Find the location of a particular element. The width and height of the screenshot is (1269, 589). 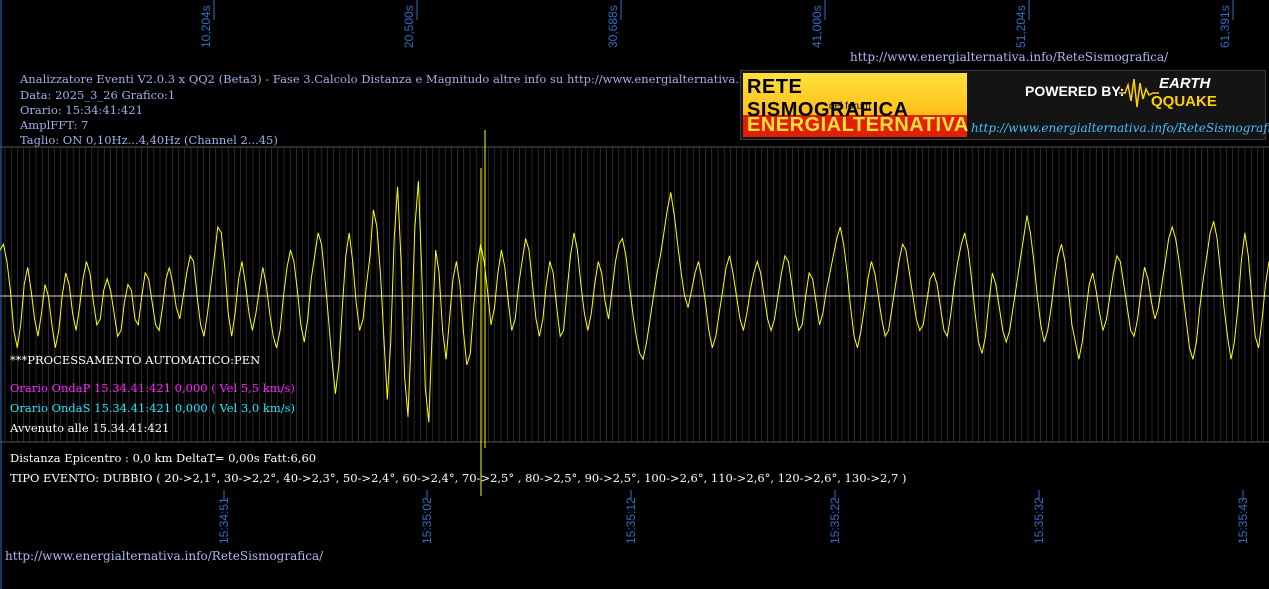

logo-red-band is located at coordinates (855, 126).